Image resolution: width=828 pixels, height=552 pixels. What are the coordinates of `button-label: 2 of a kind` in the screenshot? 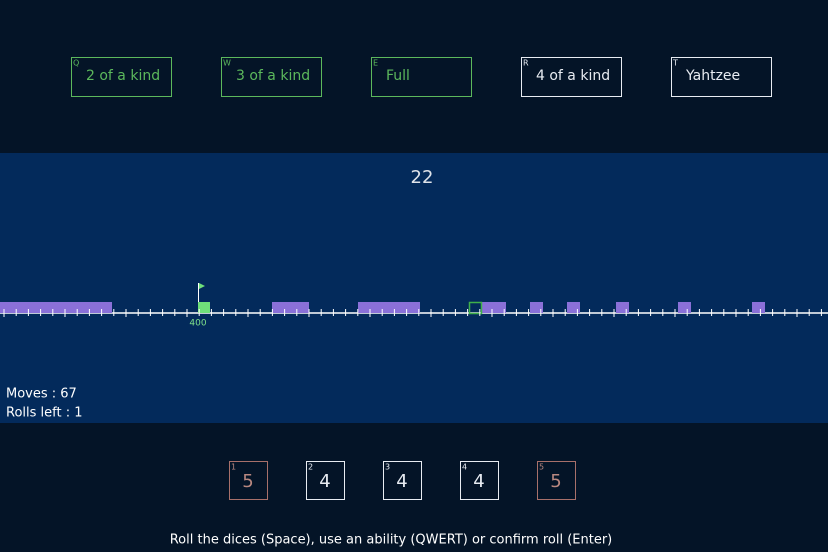 It's located at (123, 76).